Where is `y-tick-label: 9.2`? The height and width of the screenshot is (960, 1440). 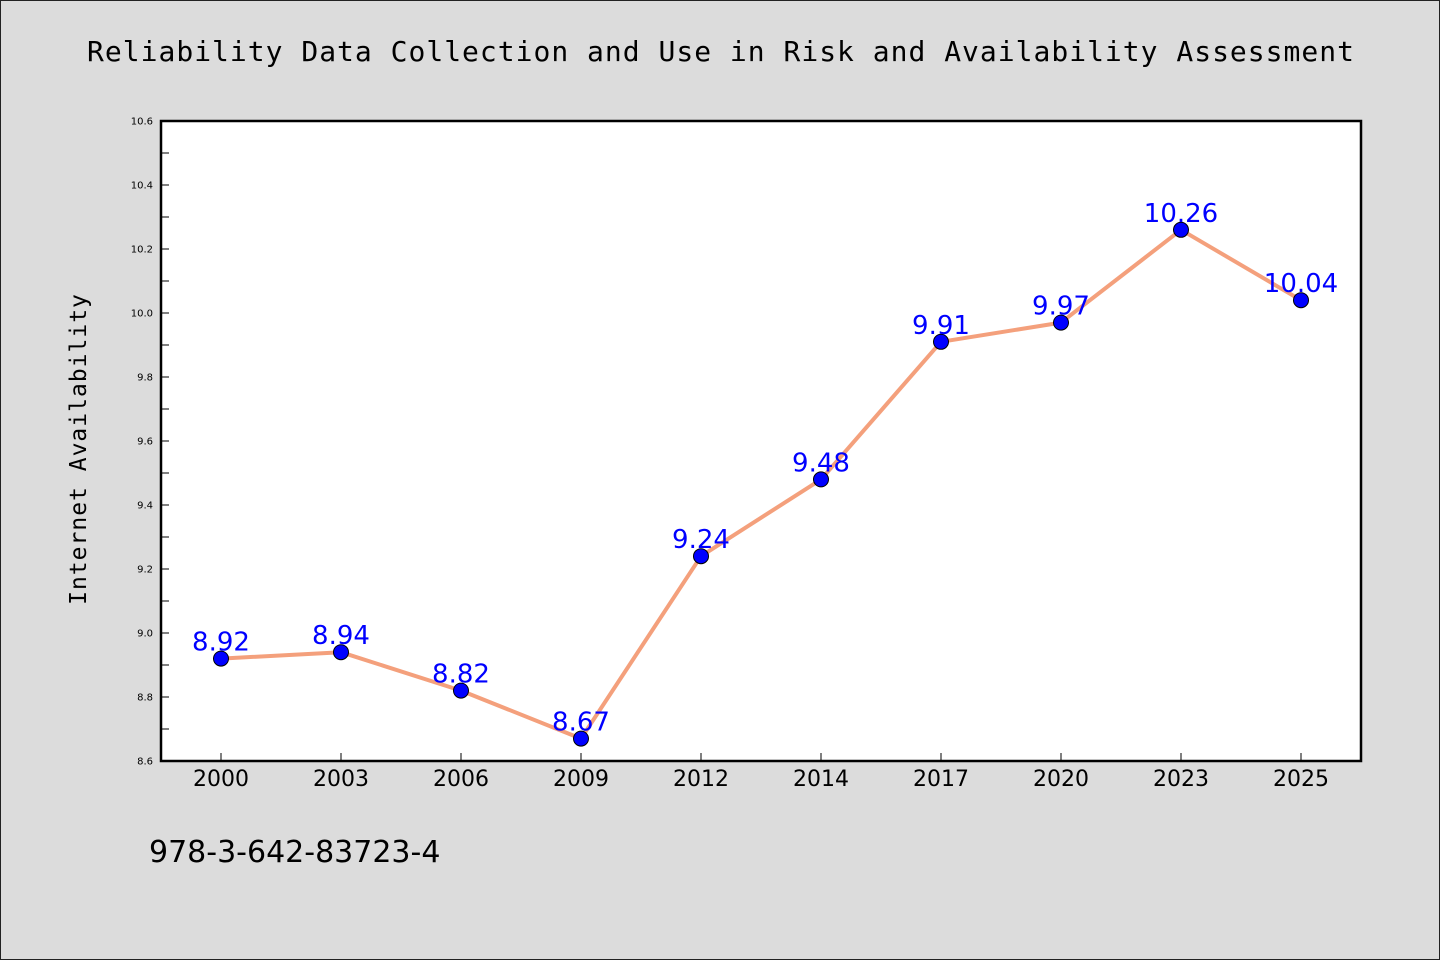
y-tick-label: 9.2 is located at coordinates (145, 570).